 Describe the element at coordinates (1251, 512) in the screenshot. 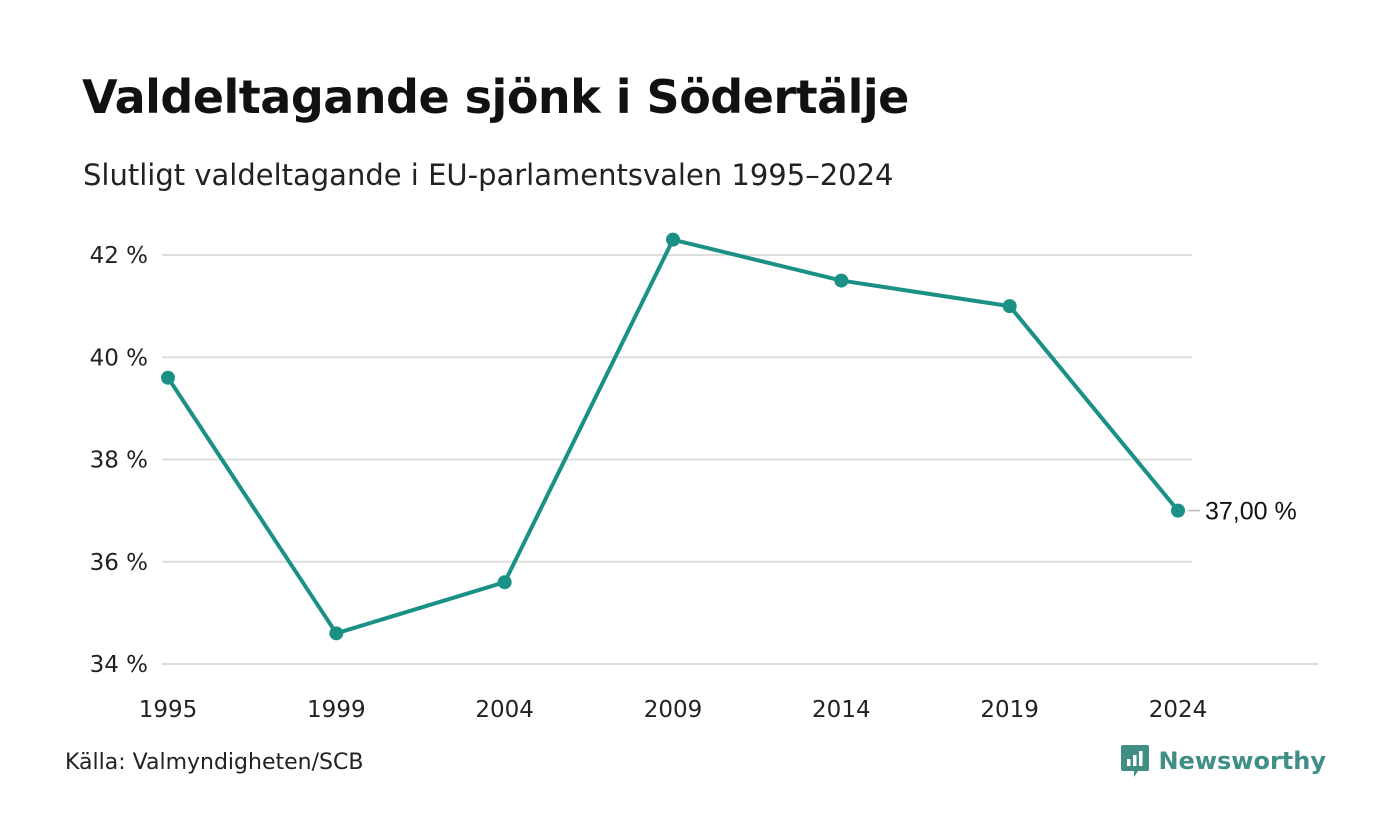

I see `end-value-label: 37,00 %` at that location.